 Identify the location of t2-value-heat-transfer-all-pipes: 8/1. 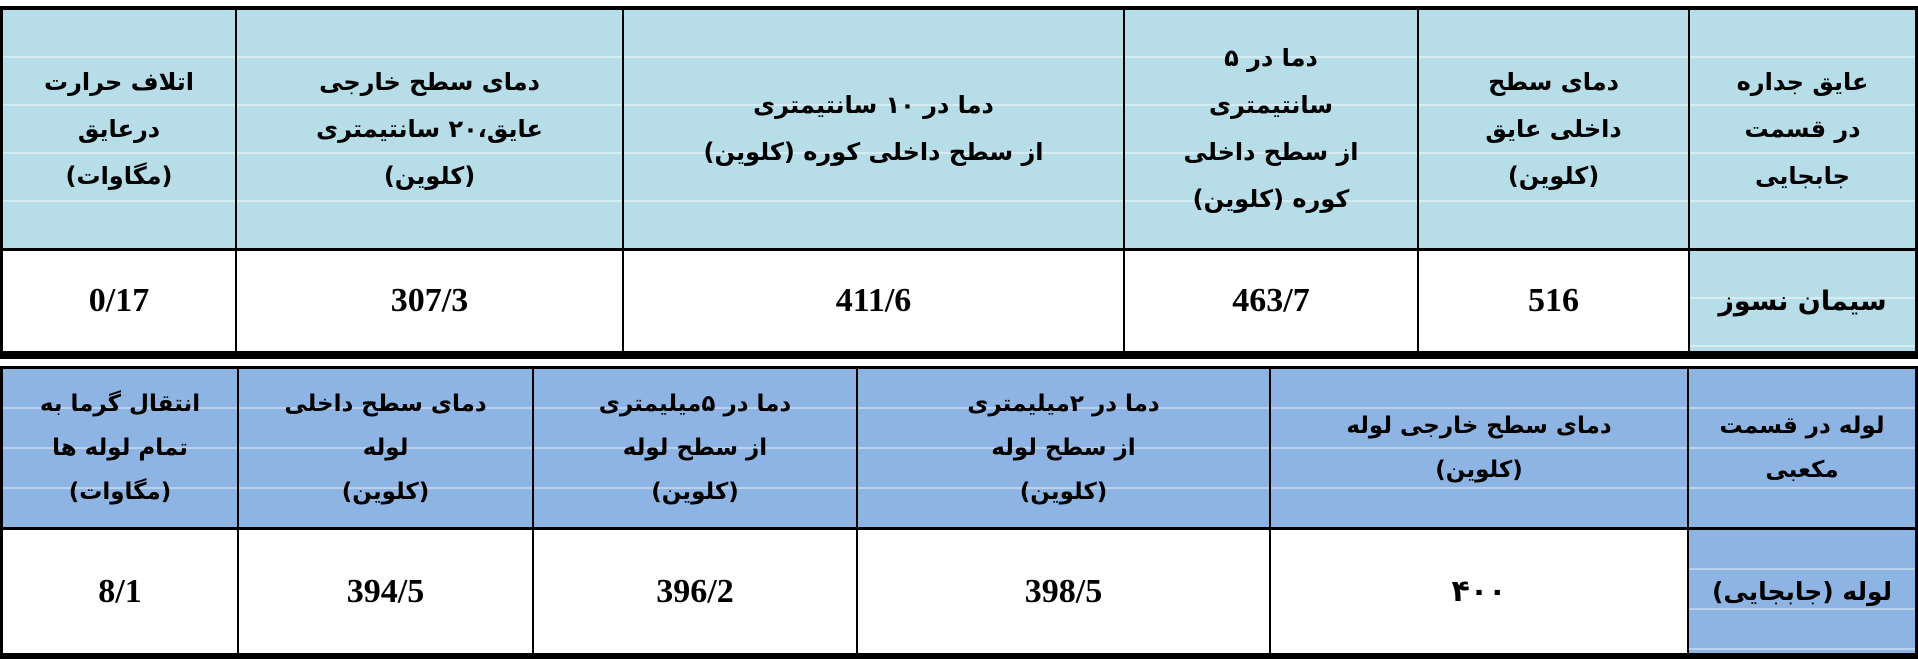
(120, 591).